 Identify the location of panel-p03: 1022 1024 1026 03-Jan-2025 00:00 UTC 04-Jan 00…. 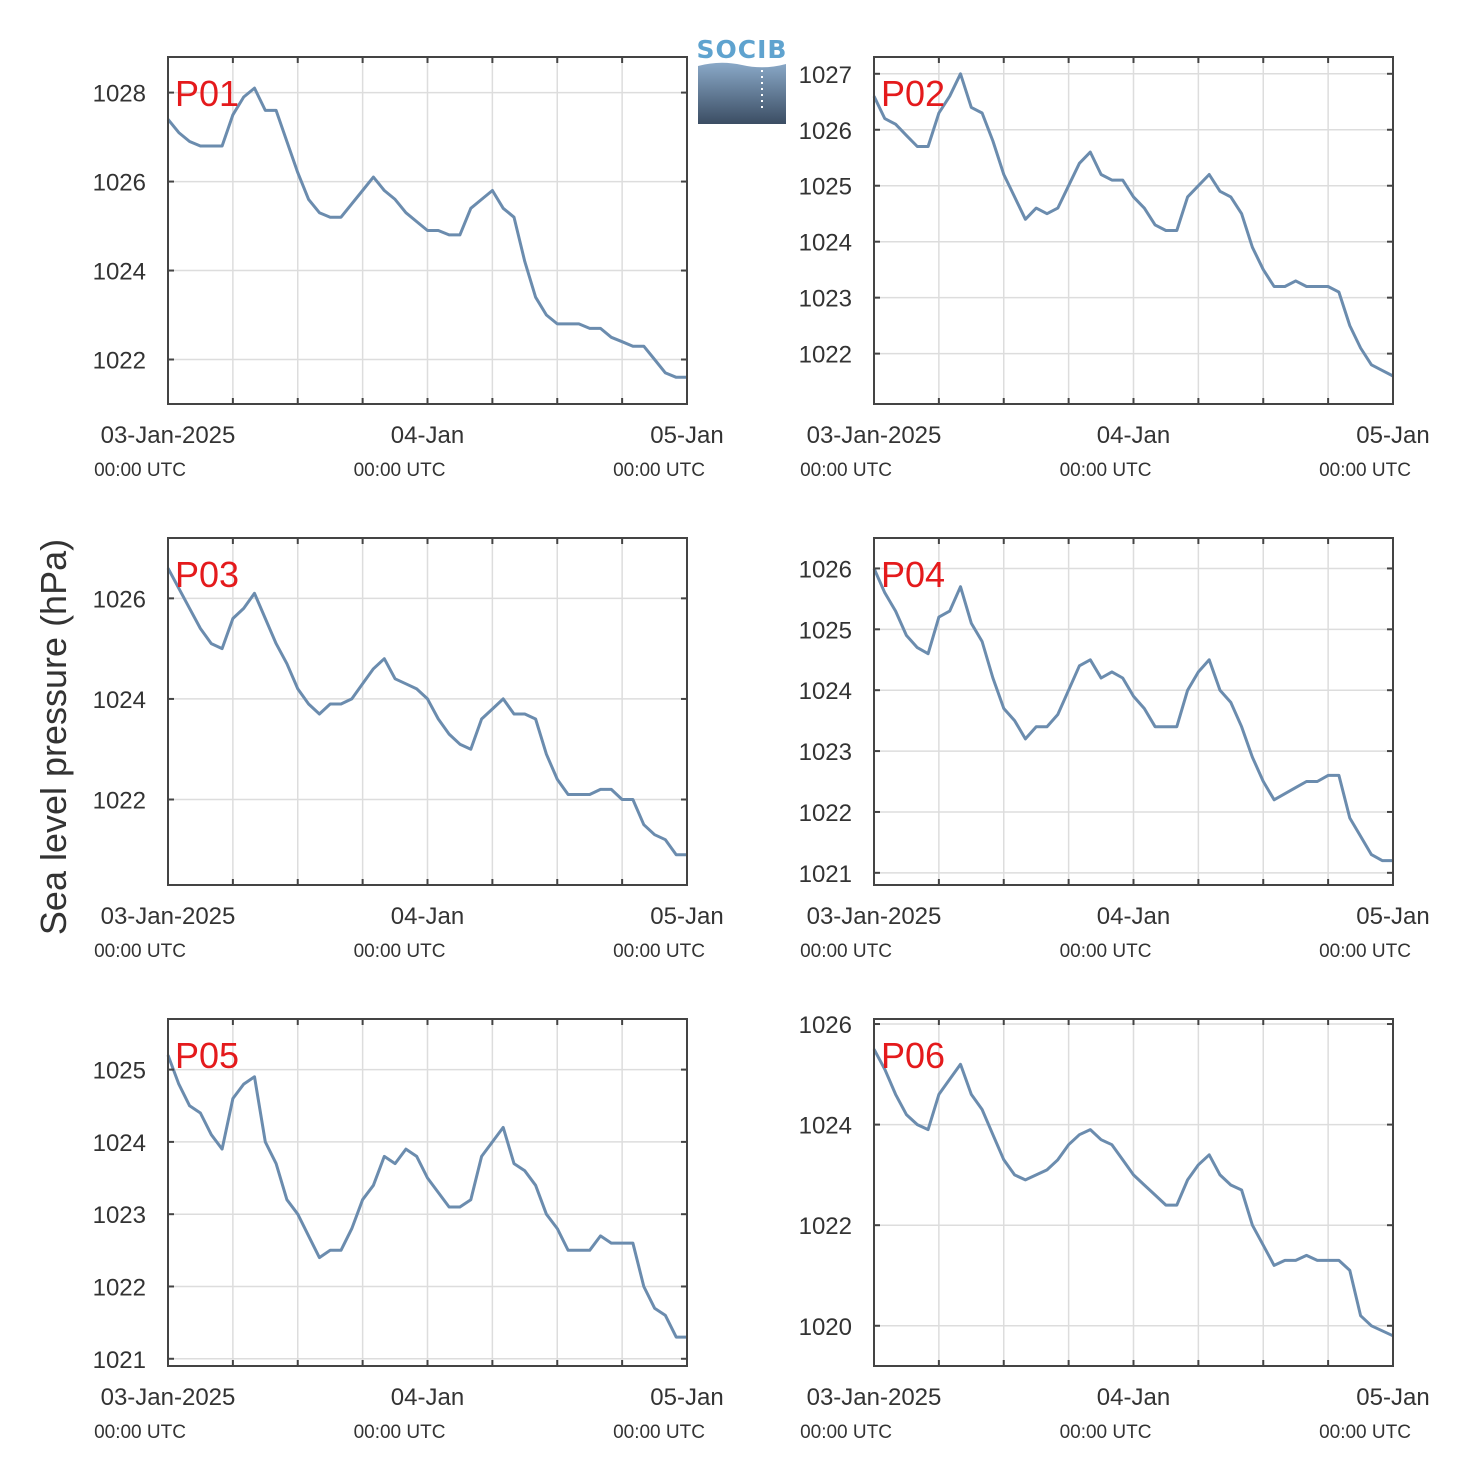
(408, 749).